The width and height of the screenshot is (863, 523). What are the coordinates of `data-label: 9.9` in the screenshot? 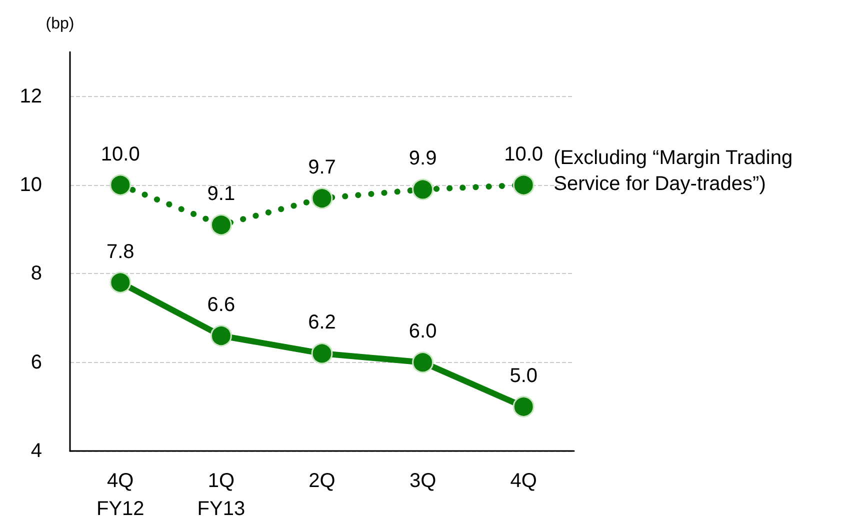 It's located at (422, 159).